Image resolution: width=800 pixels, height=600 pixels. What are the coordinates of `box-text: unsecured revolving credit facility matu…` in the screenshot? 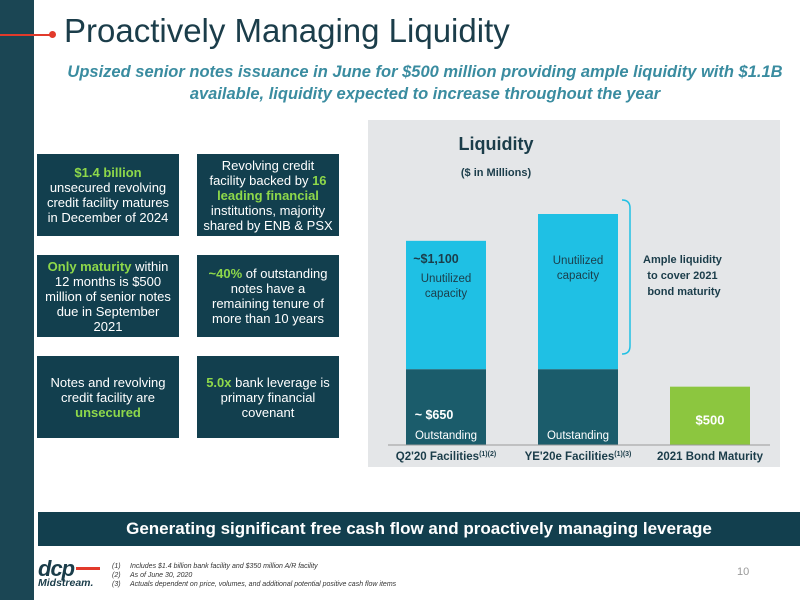 It's located at (108, 202).